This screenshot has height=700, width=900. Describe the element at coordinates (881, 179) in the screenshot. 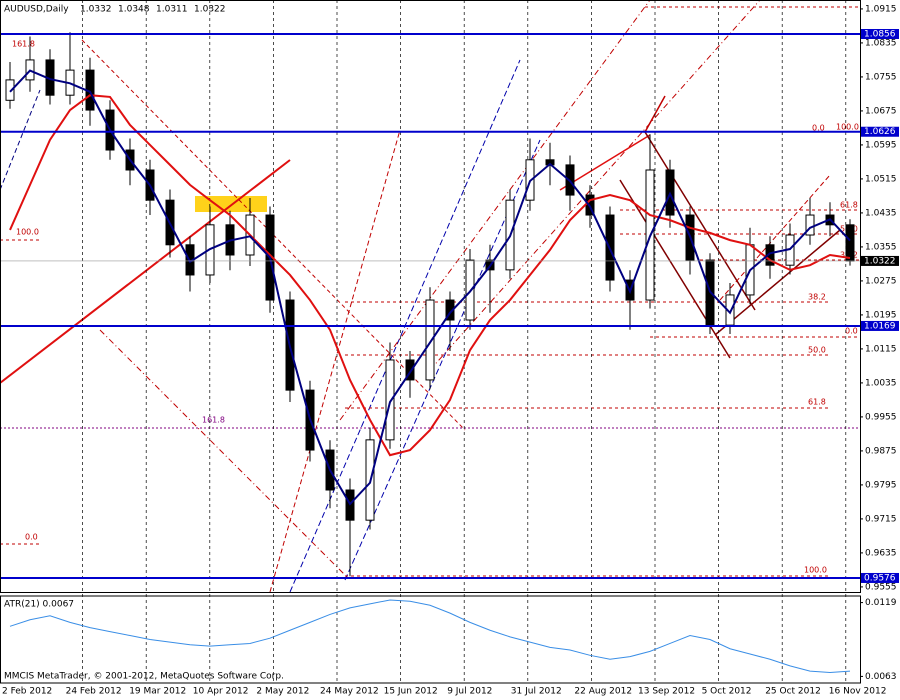

I see `y-tick-label: 1.0515` at that location.